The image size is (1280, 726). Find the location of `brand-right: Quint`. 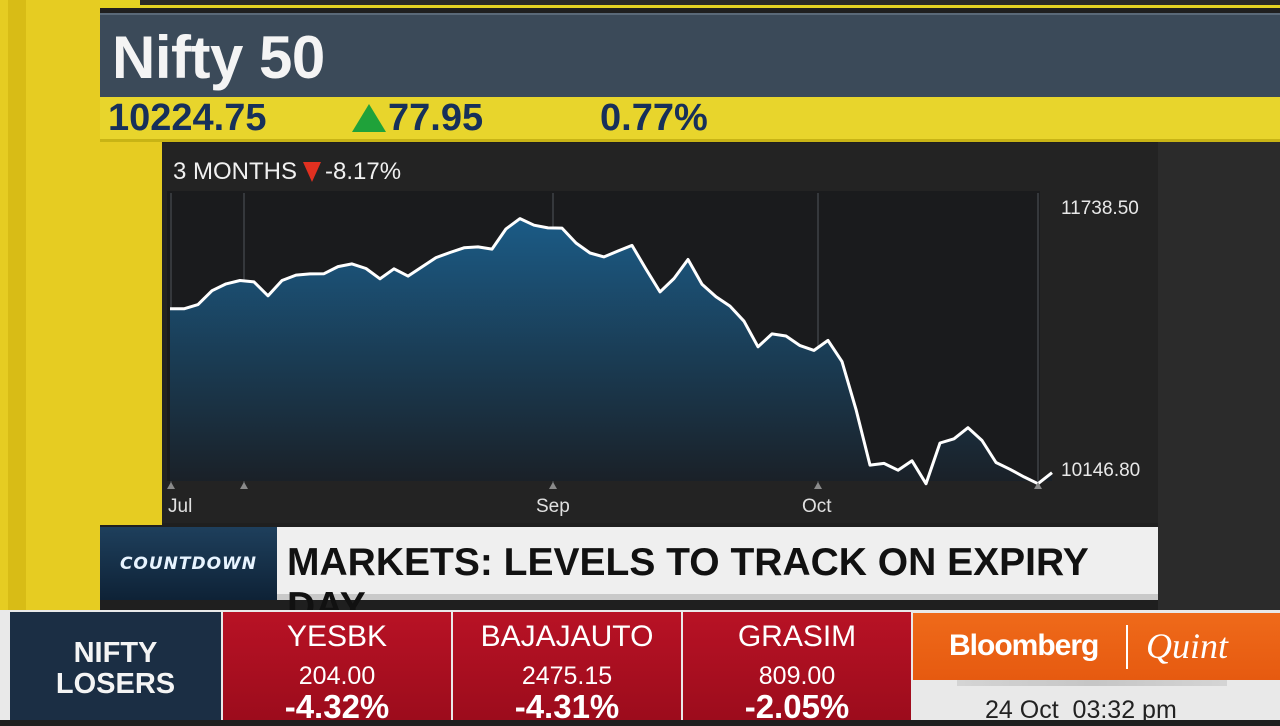

brand-right: Quint is located at coordinates (1187, 646).